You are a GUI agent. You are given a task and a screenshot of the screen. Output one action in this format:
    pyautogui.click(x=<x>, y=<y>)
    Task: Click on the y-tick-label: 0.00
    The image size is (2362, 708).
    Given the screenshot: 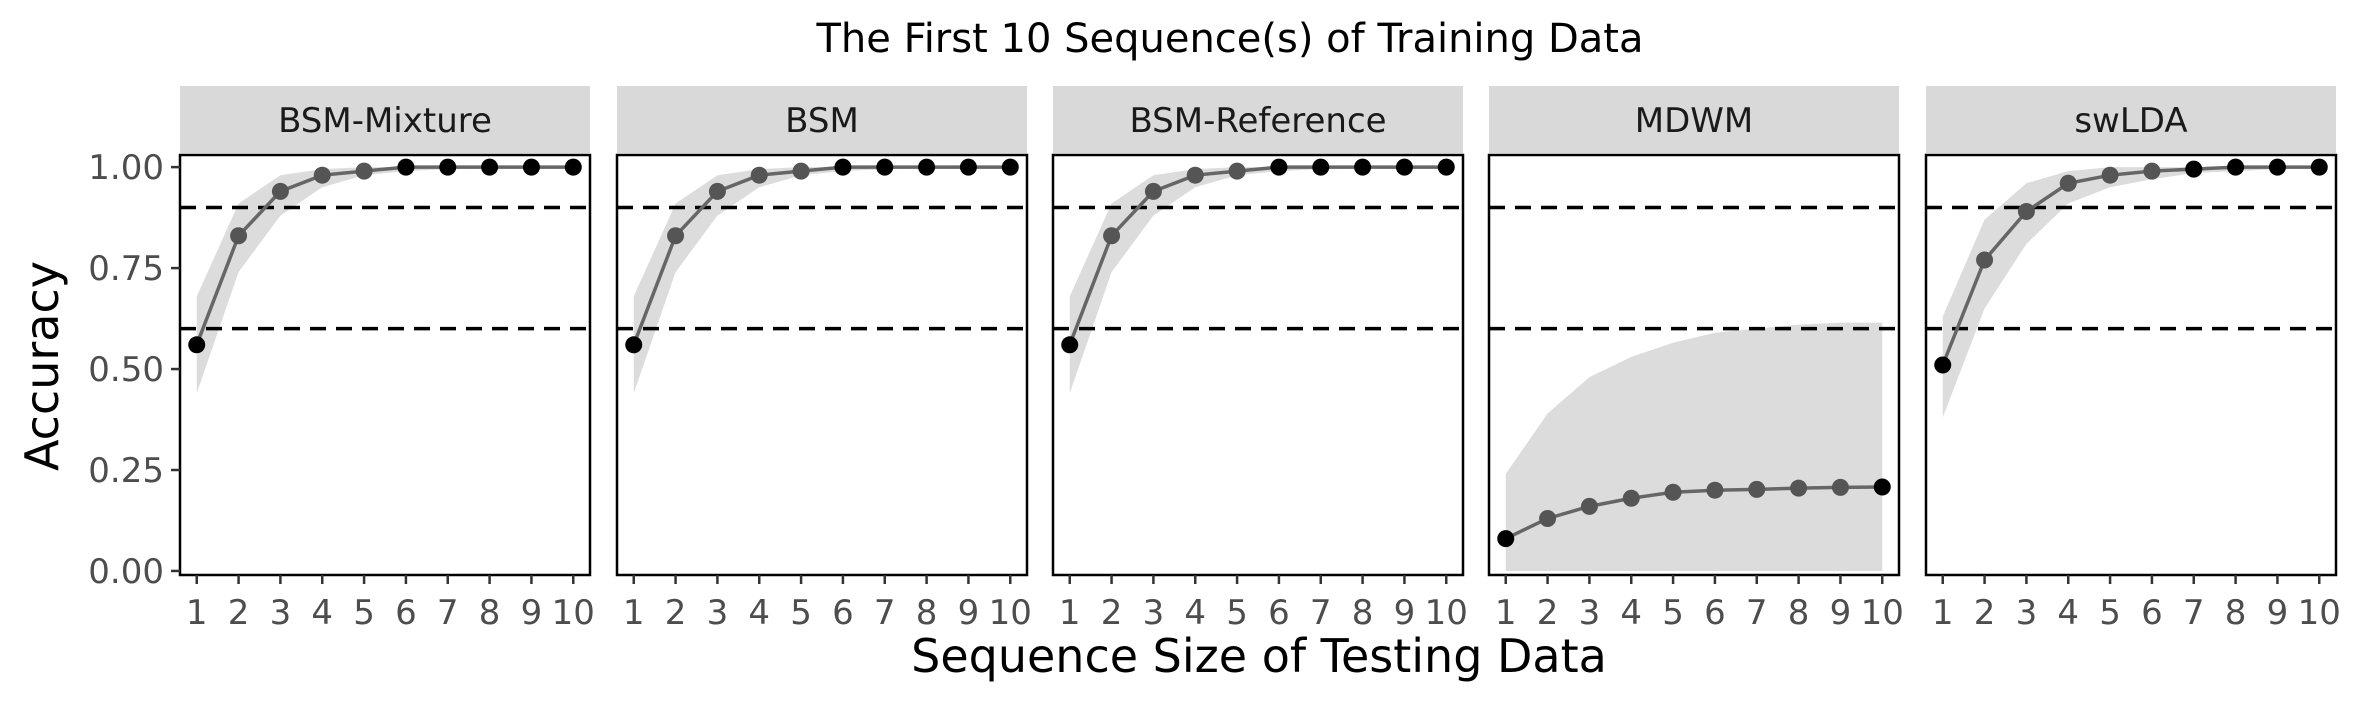 What is the action you would take?
    pyautogui.click(x=126, y=572)
    